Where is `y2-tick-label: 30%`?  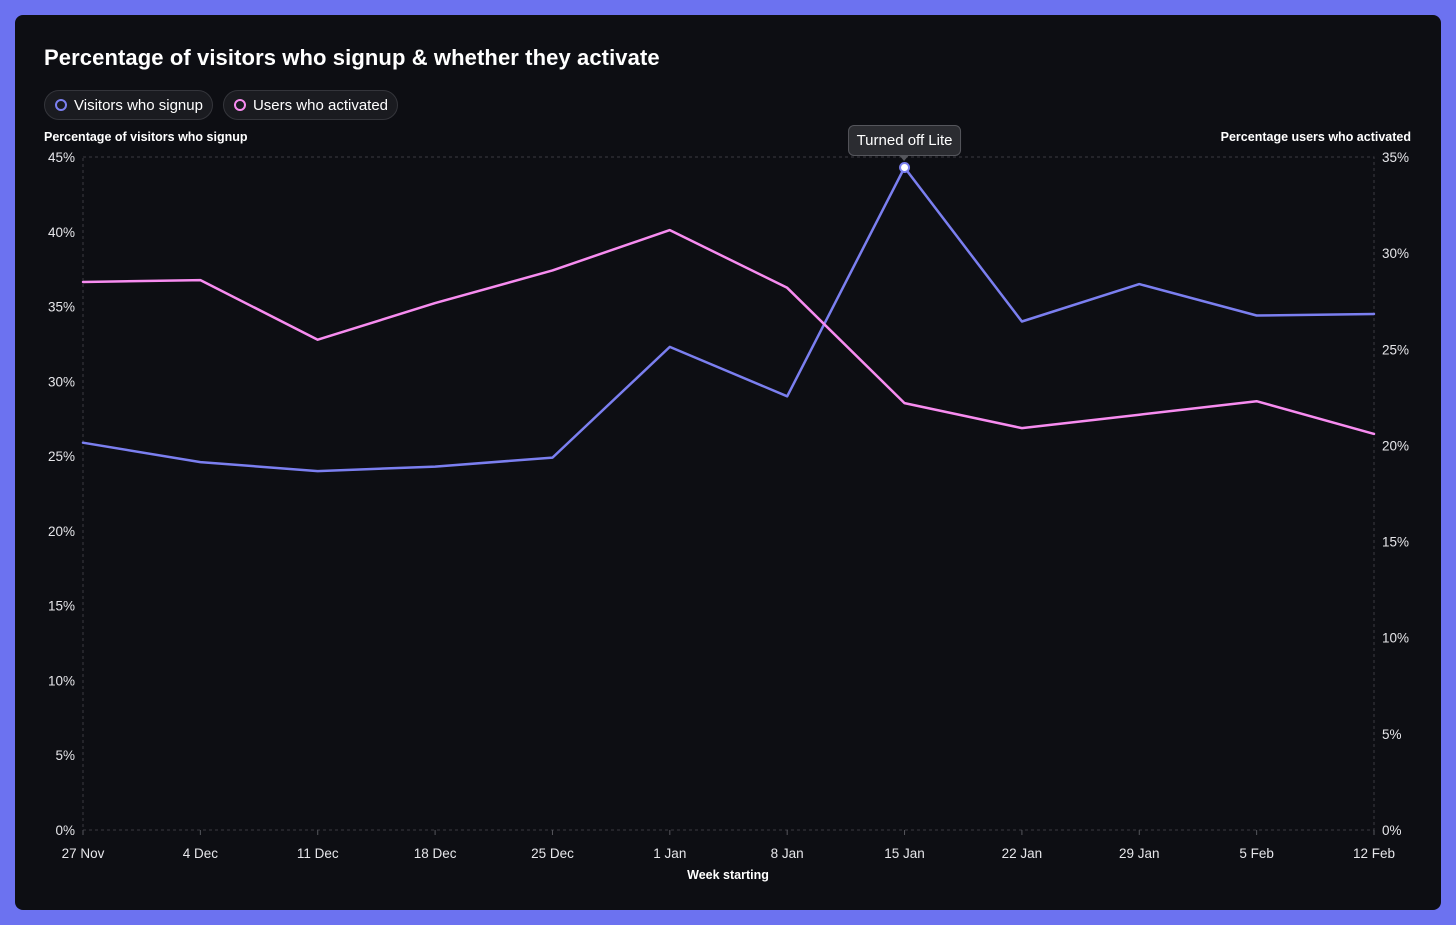
y2-tick-label: 30% is located at coordinates (1395, 253).